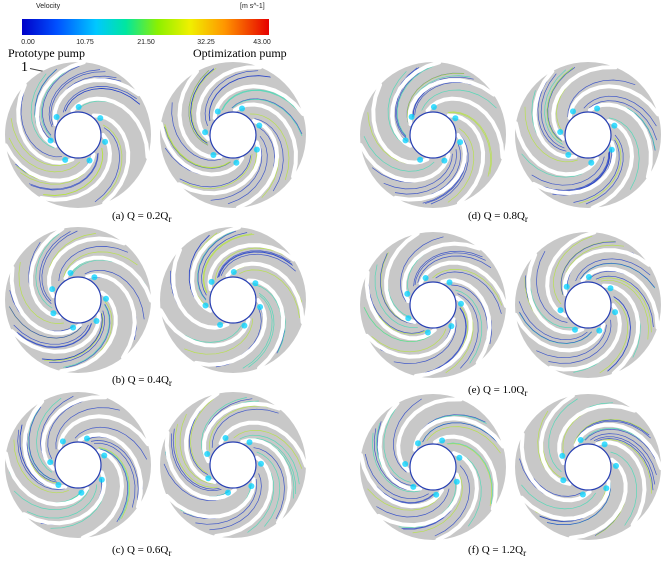 This screenshot has height=564, width=668. I want to click on caption-d: (d) Q = 0.8Qr, so click(498, 217).